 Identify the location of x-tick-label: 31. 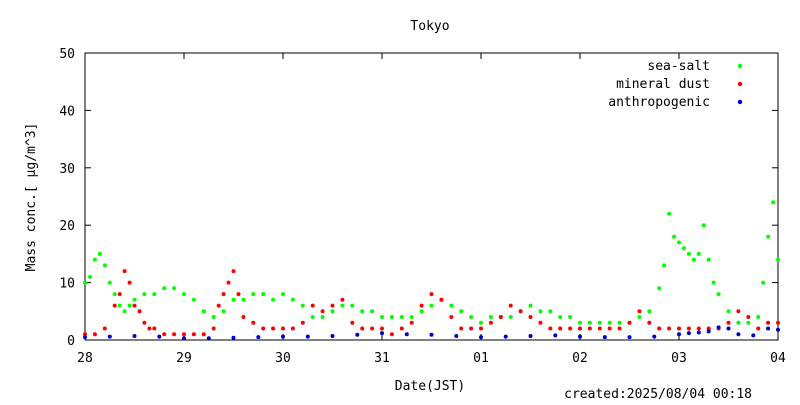
(382, 358).